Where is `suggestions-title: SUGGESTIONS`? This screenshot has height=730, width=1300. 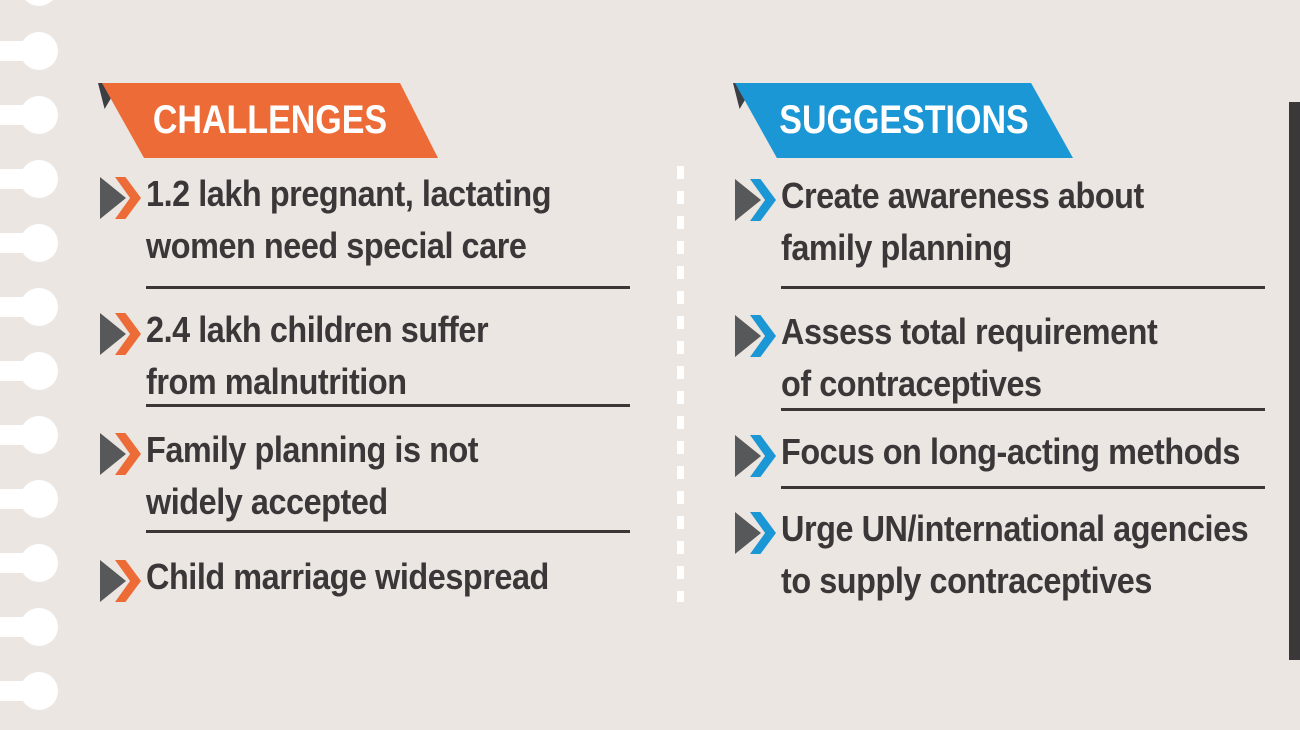 suggestions-title: SUGGESTIONS is located at coordinates (904, 120).